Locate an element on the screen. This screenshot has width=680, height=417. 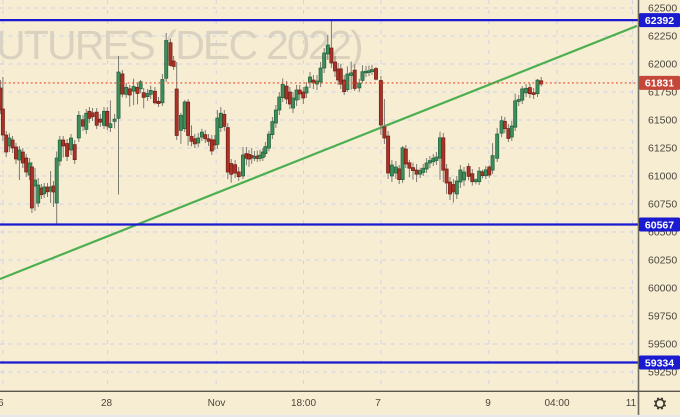
svg-text: 60000 is located at coordinates (662, 289).